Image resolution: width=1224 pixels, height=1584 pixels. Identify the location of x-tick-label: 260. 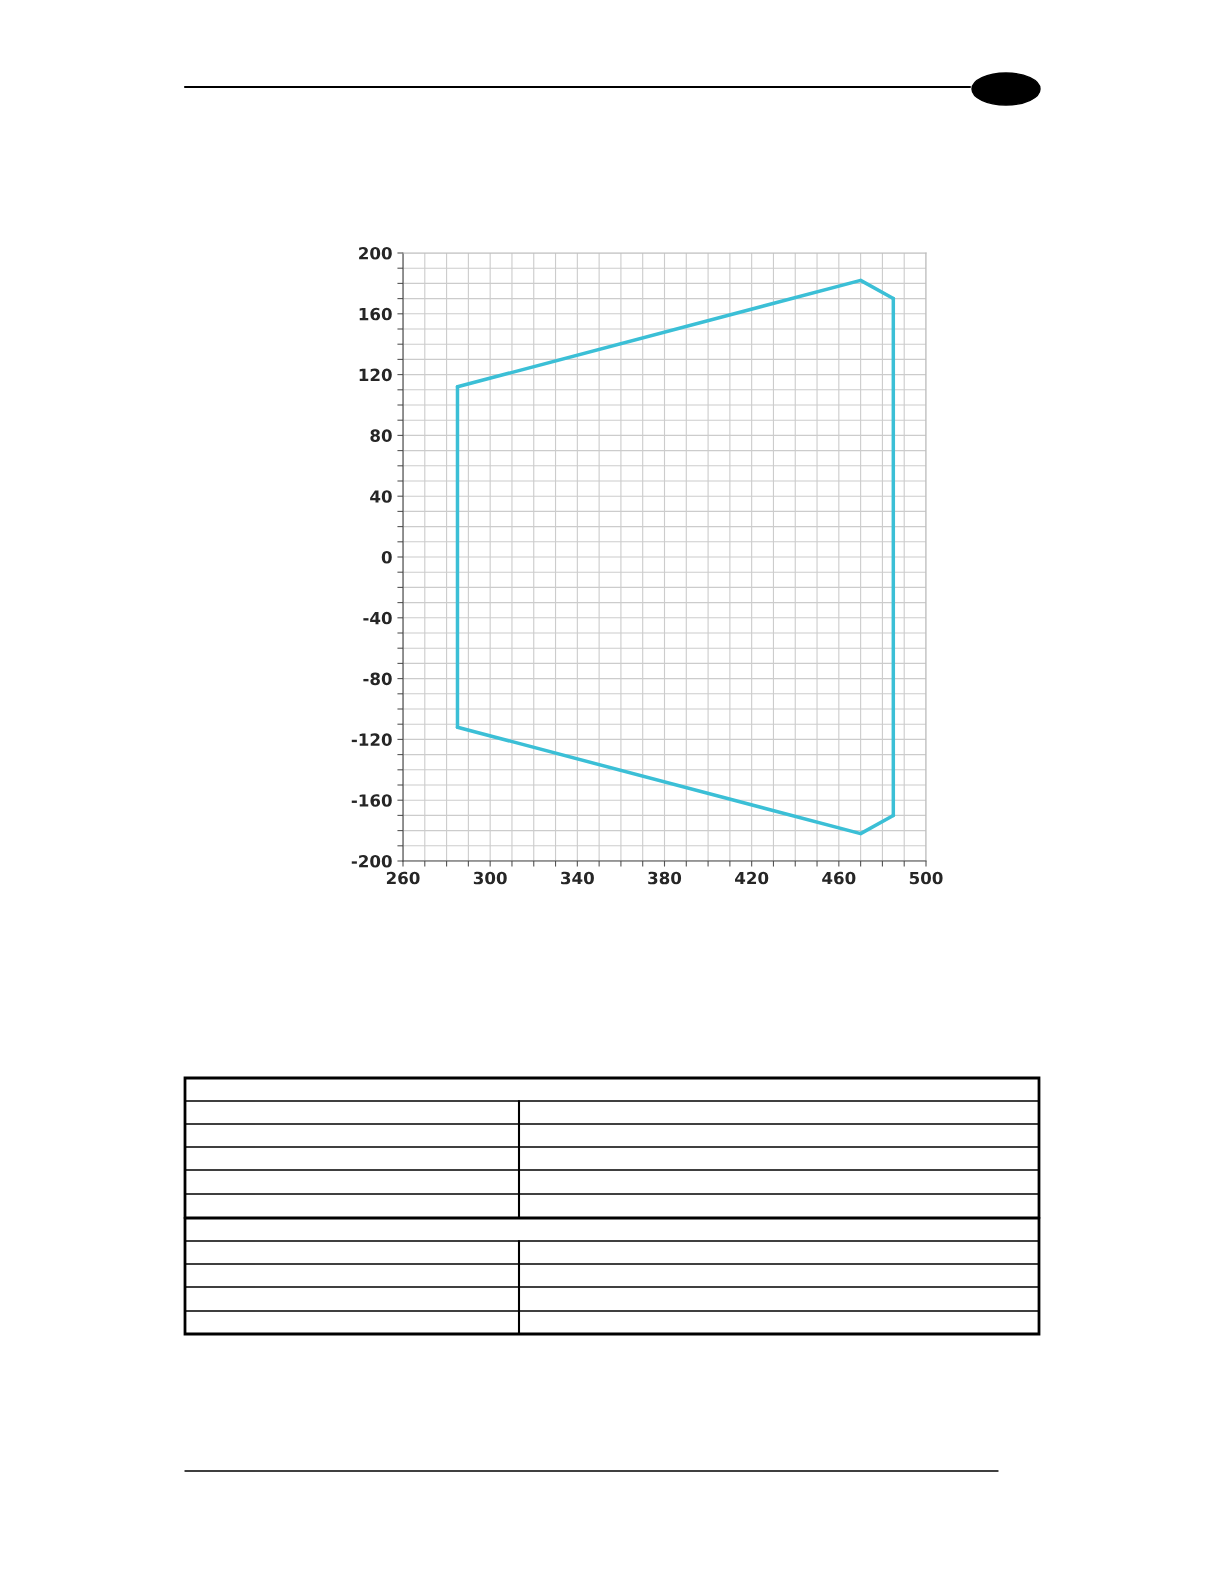
(403, 878).